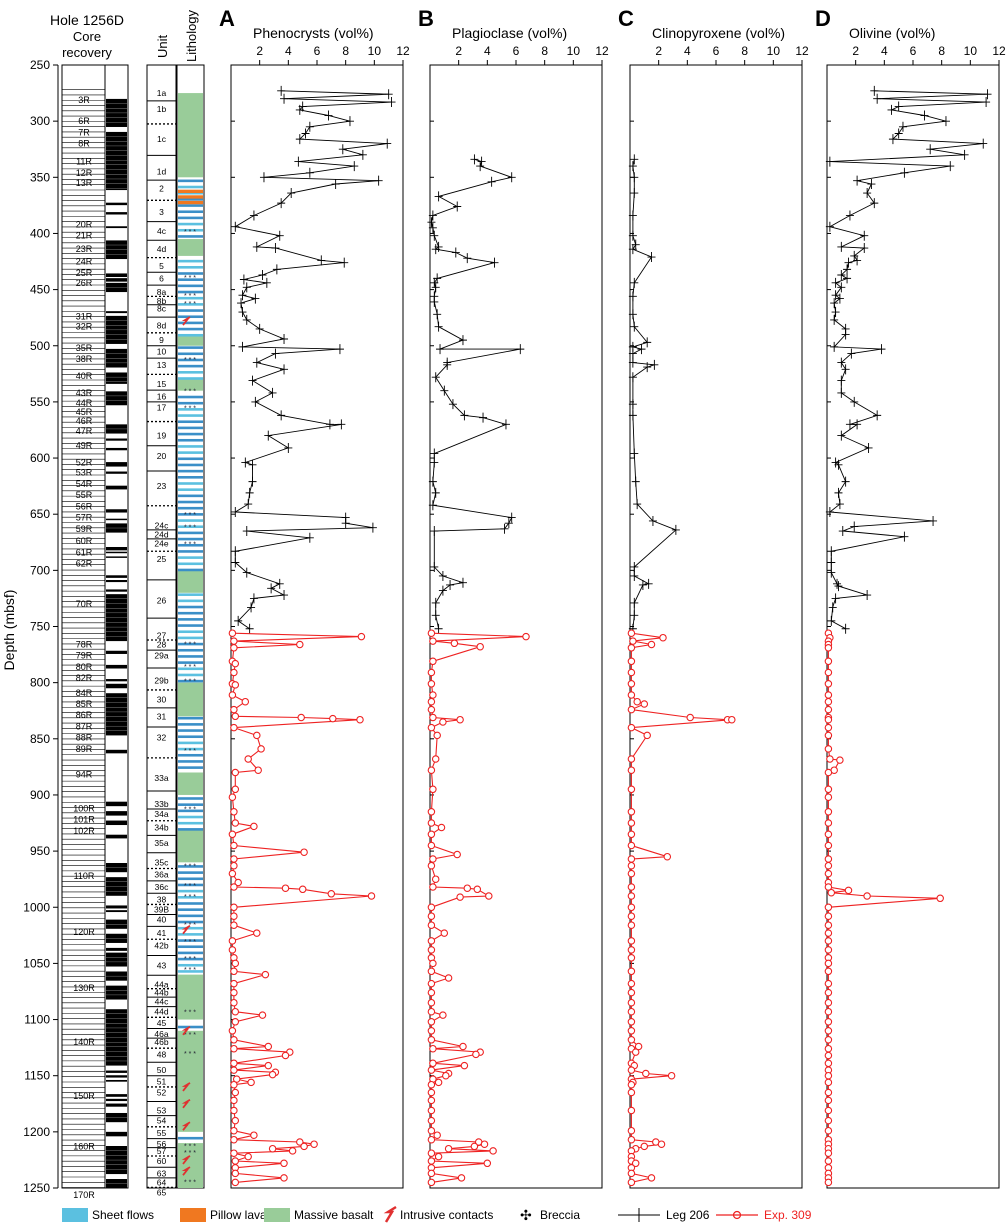 The image size is (1006, 1226). I want to click on massive-basalt-interval, so click(190, 699).